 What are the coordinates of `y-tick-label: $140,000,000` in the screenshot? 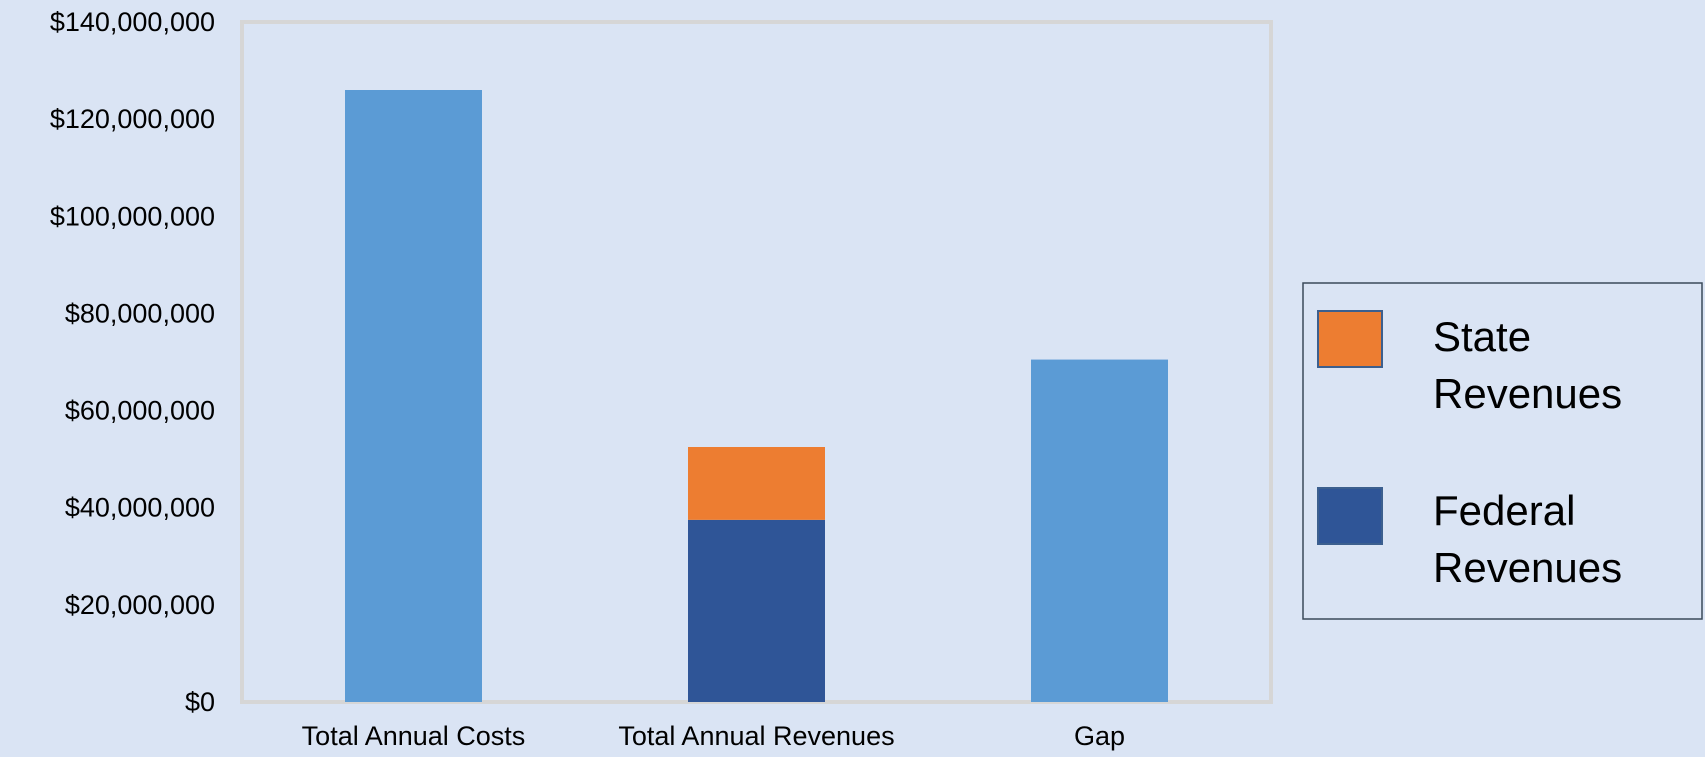 It's located at (132, 22).